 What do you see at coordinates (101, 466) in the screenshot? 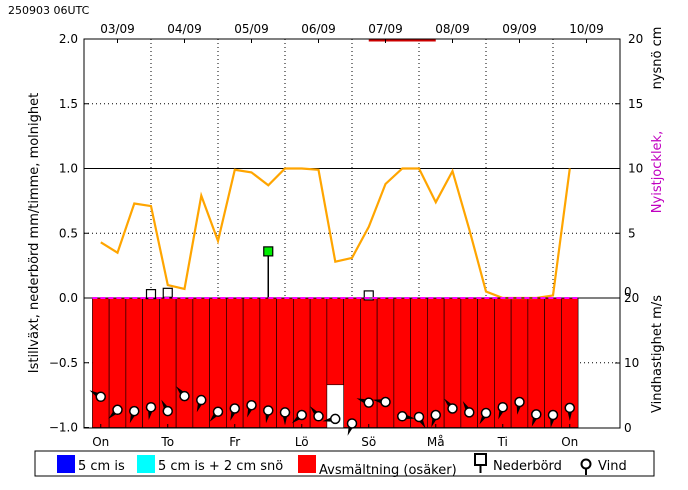
I see `legend-label-ice: 5 cm is` at bounding box center [101, 466].